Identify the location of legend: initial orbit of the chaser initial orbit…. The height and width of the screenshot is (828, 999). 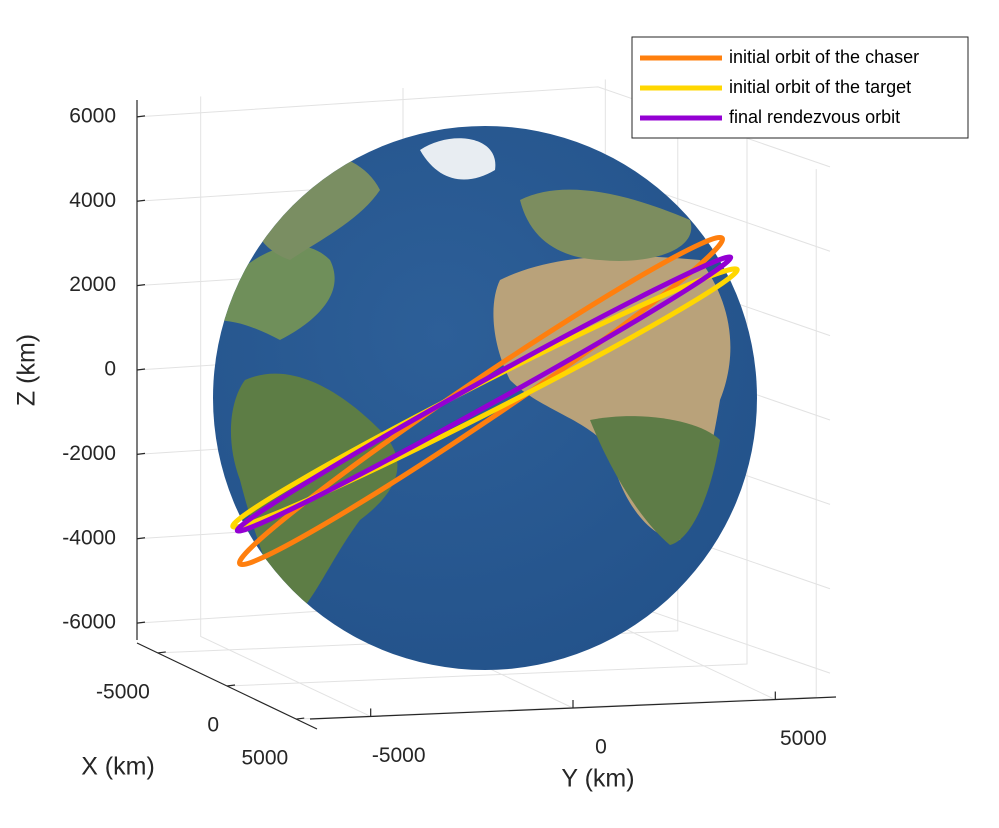
(800, 87).